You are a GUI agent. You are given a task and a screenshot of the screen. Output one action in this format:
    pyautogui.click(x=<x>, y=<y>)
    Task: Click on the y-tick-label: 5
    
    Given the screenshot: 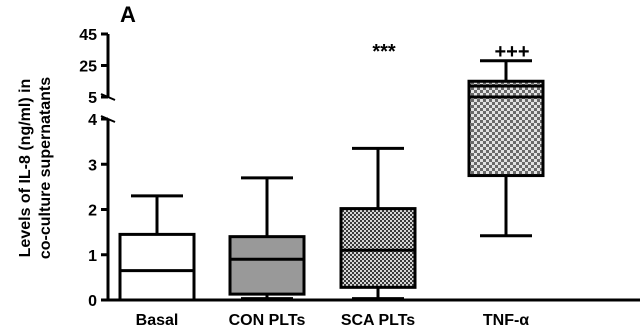 What is the action you would take?
    pyautogui.click(x=92, y=98)
    